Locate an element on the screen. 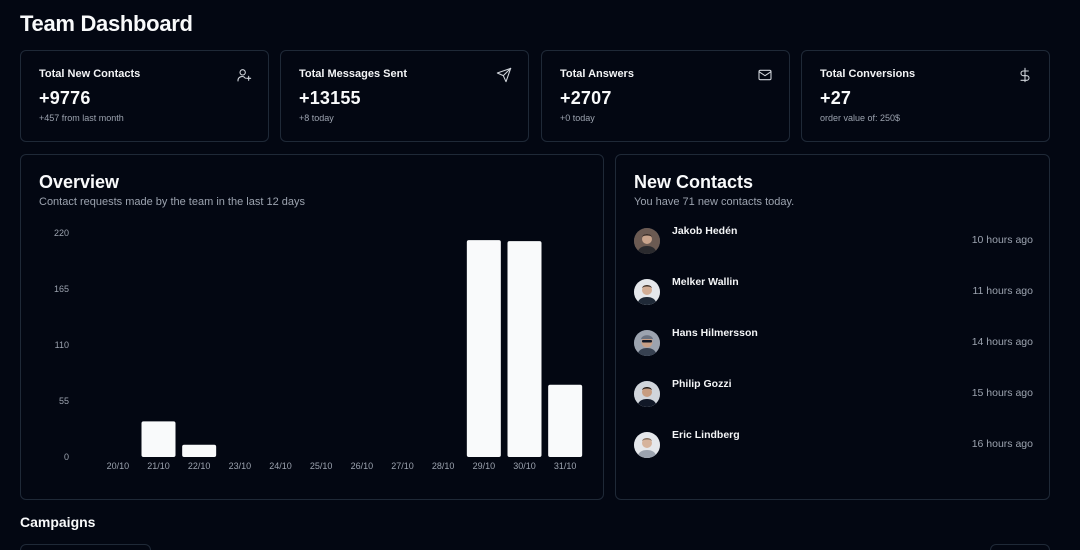 The height and width of the screenshot is (550, 1080). campaigns-title: Campaigns is located at coordinates (58, 522).